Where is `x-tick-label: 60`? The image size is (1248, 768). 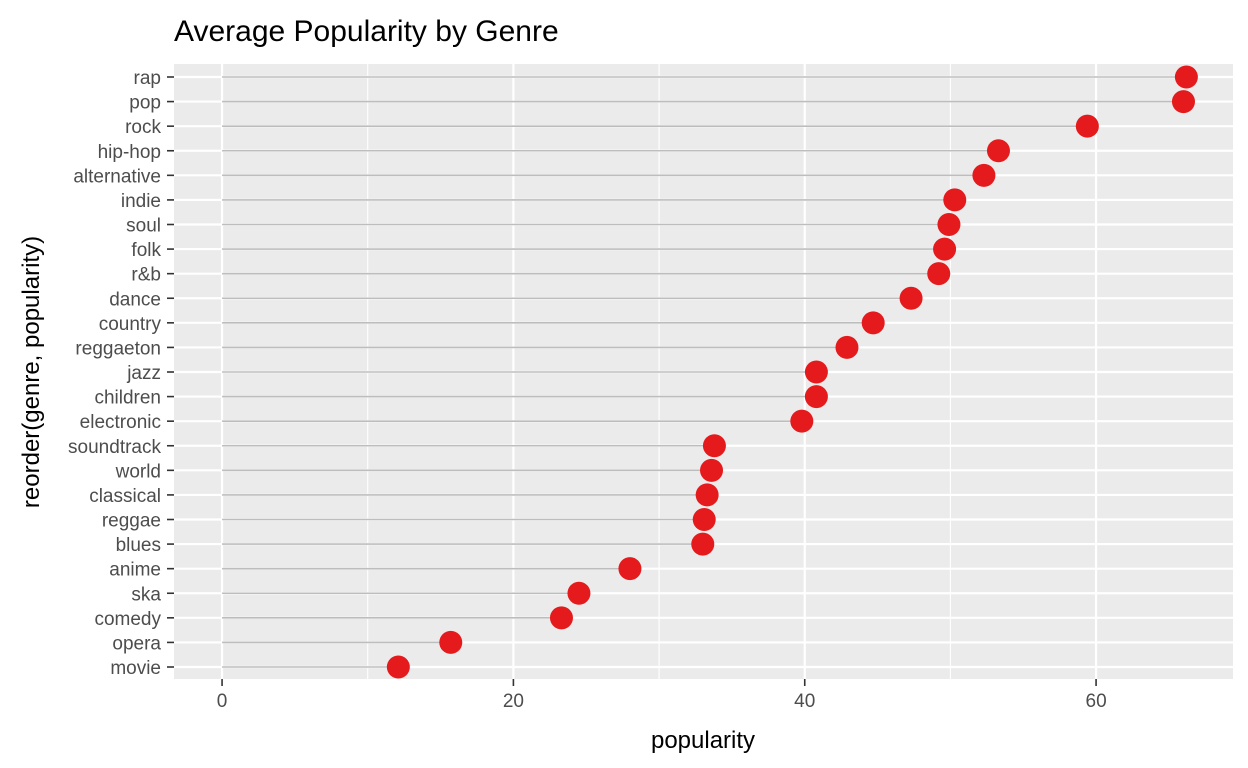 x-tick-label: 60 is located at coordinates (1096, 701).